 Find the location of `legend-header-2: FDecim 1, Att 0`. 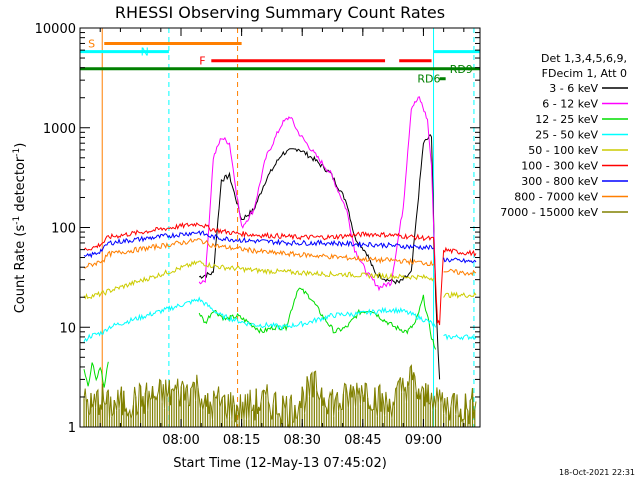

legend-header-2: FDecim 1, Att 0 is located at coordinates (584, 73).